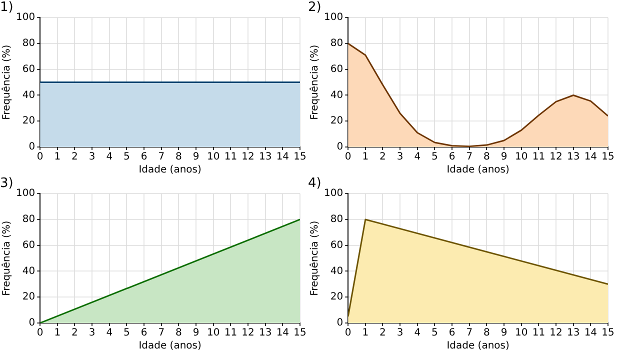 This screenshot has height=353, width=617. What do you see at coordinates (7, 184) in the screenshot?
I see `chart-title: 3)` at bounding box center [7, 184].